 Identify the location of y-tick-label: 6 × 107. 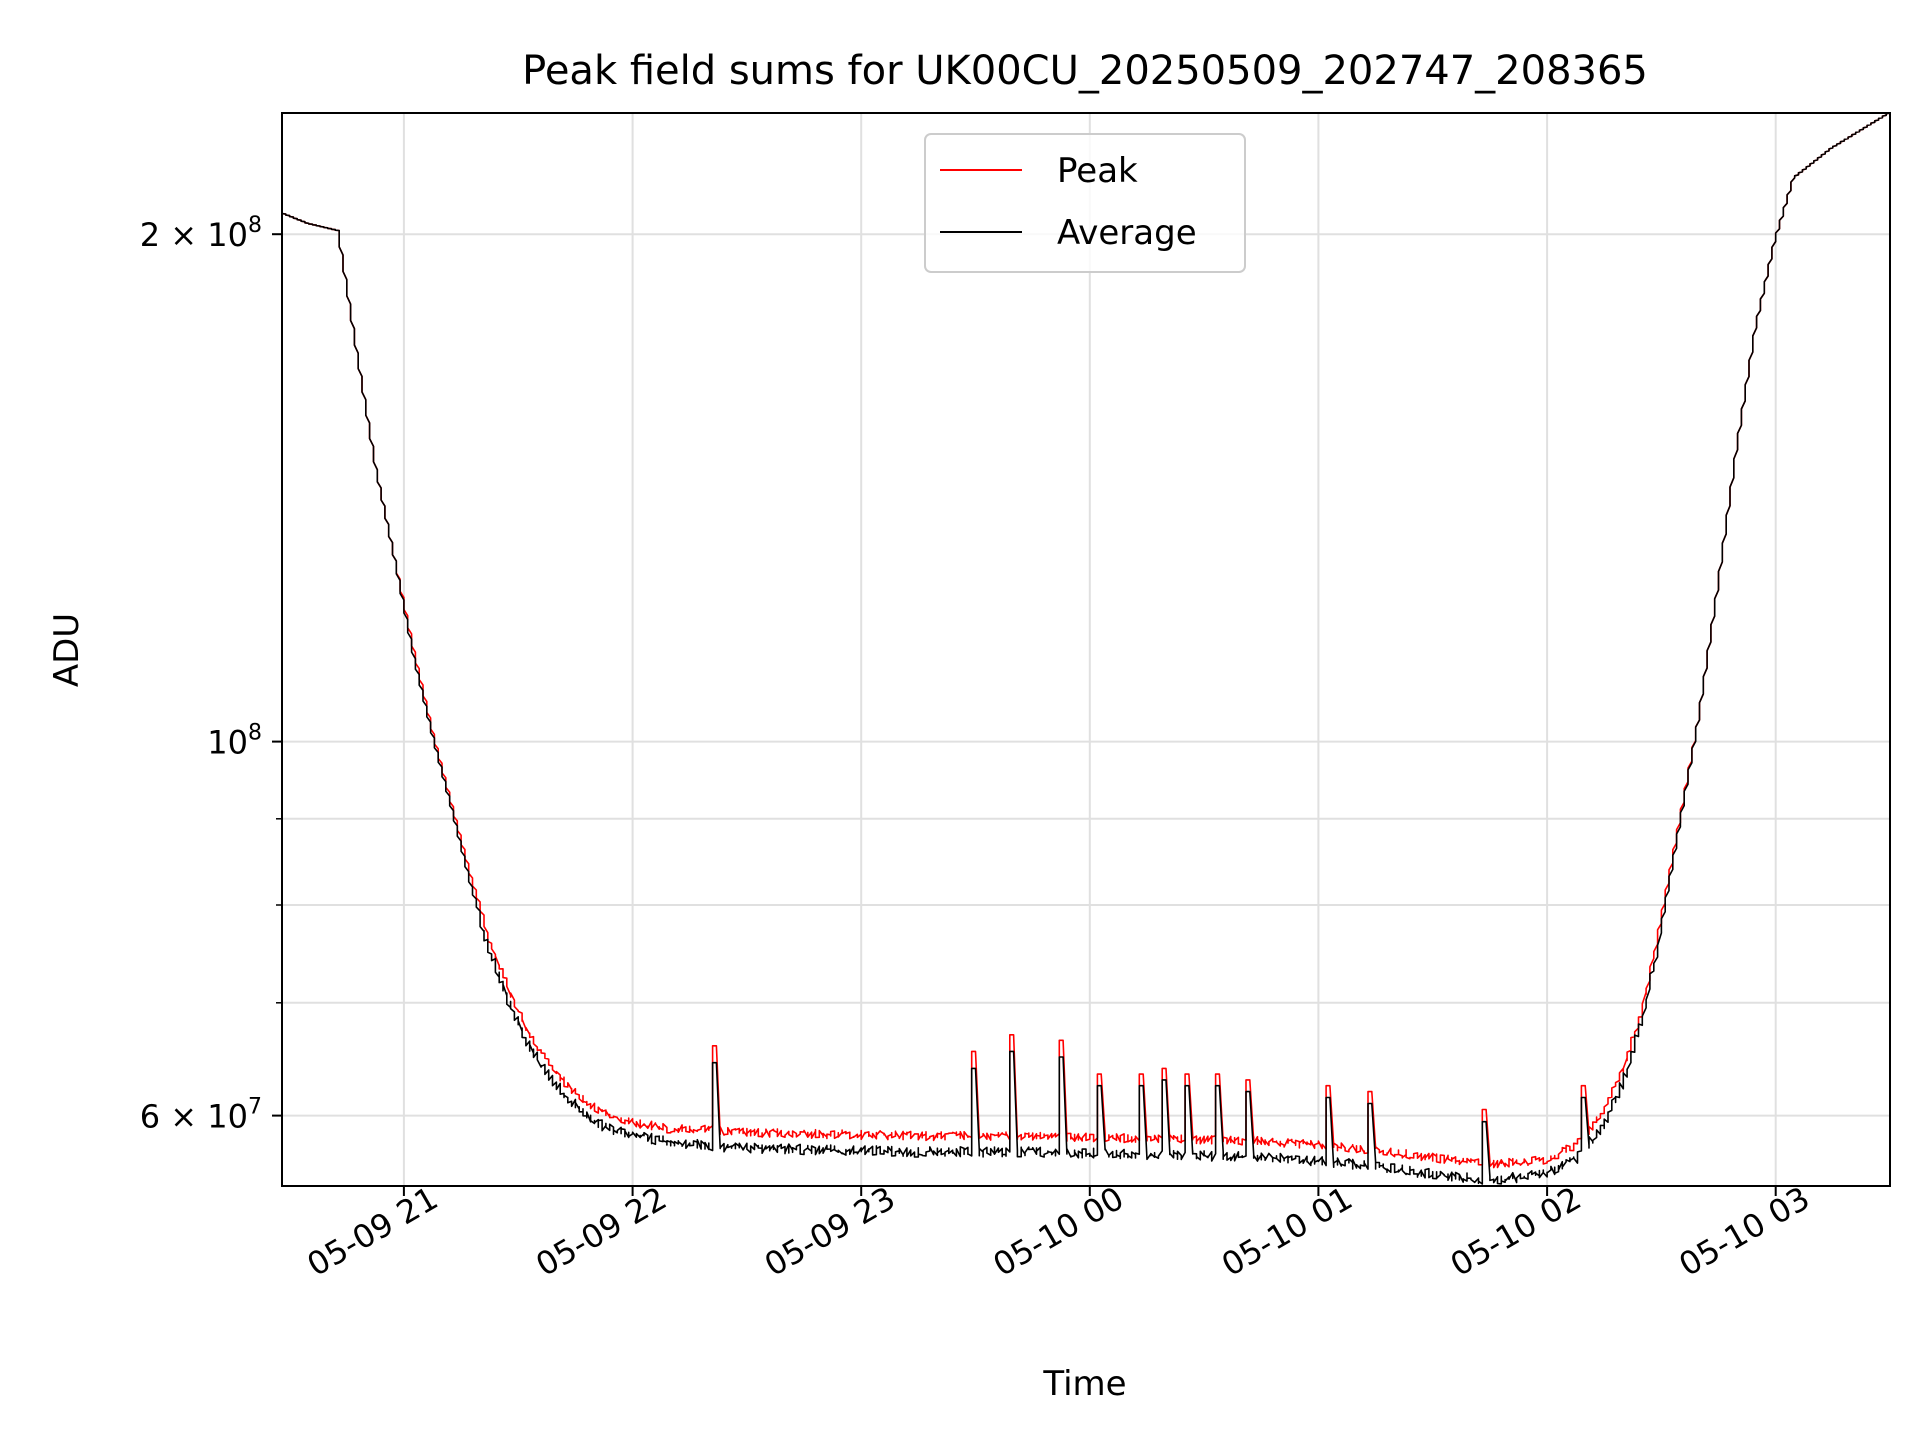
(201, 1115).